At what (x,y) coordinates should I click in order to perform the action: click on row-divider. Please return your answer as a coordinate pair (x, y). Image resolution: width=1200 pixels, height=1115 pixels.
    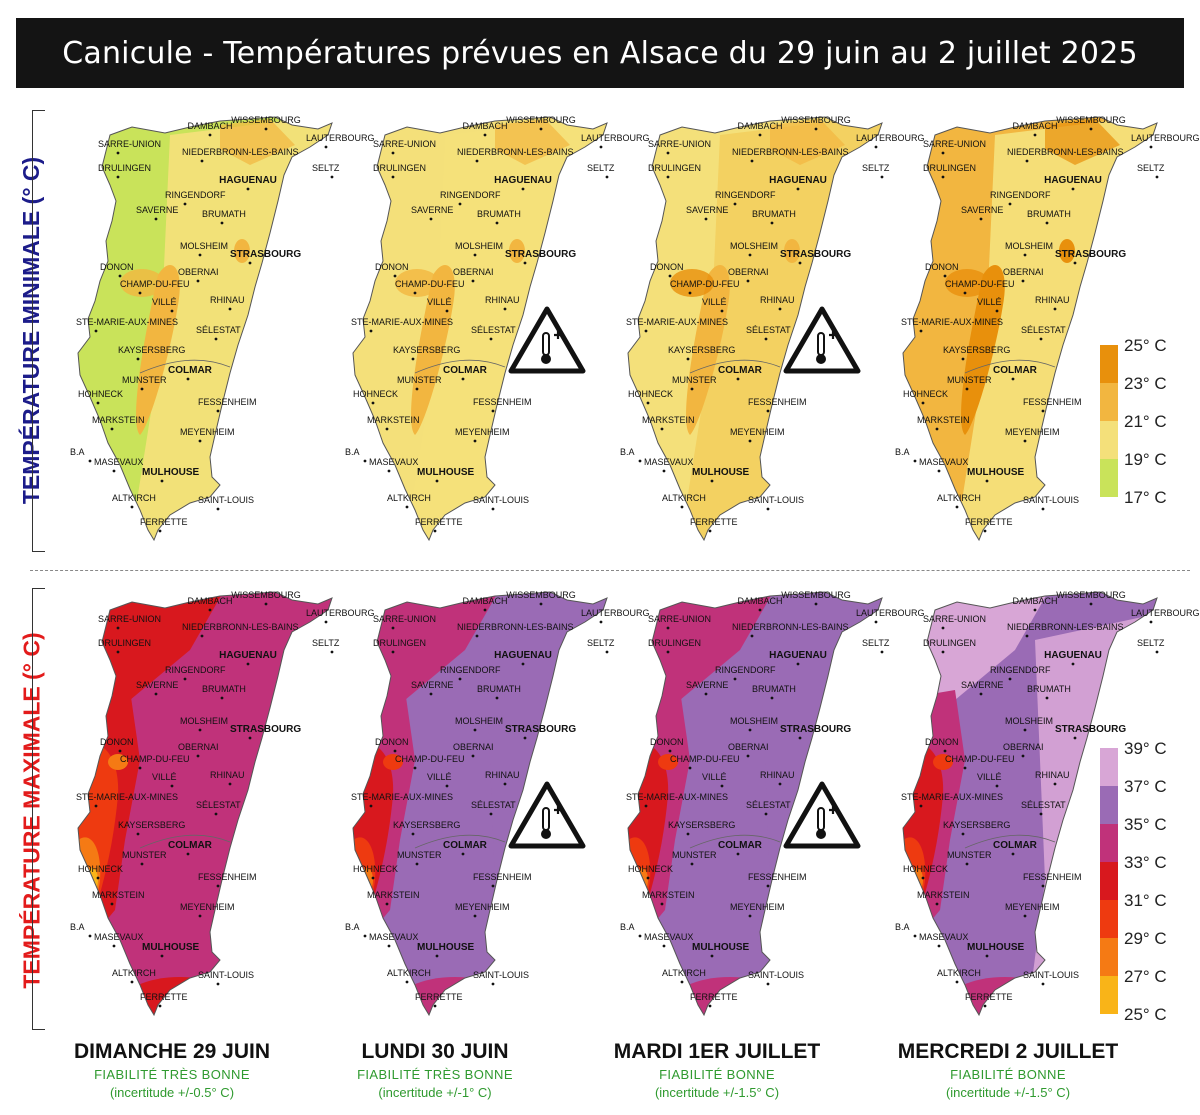
    Looking at the image, I should click on (610, 570).